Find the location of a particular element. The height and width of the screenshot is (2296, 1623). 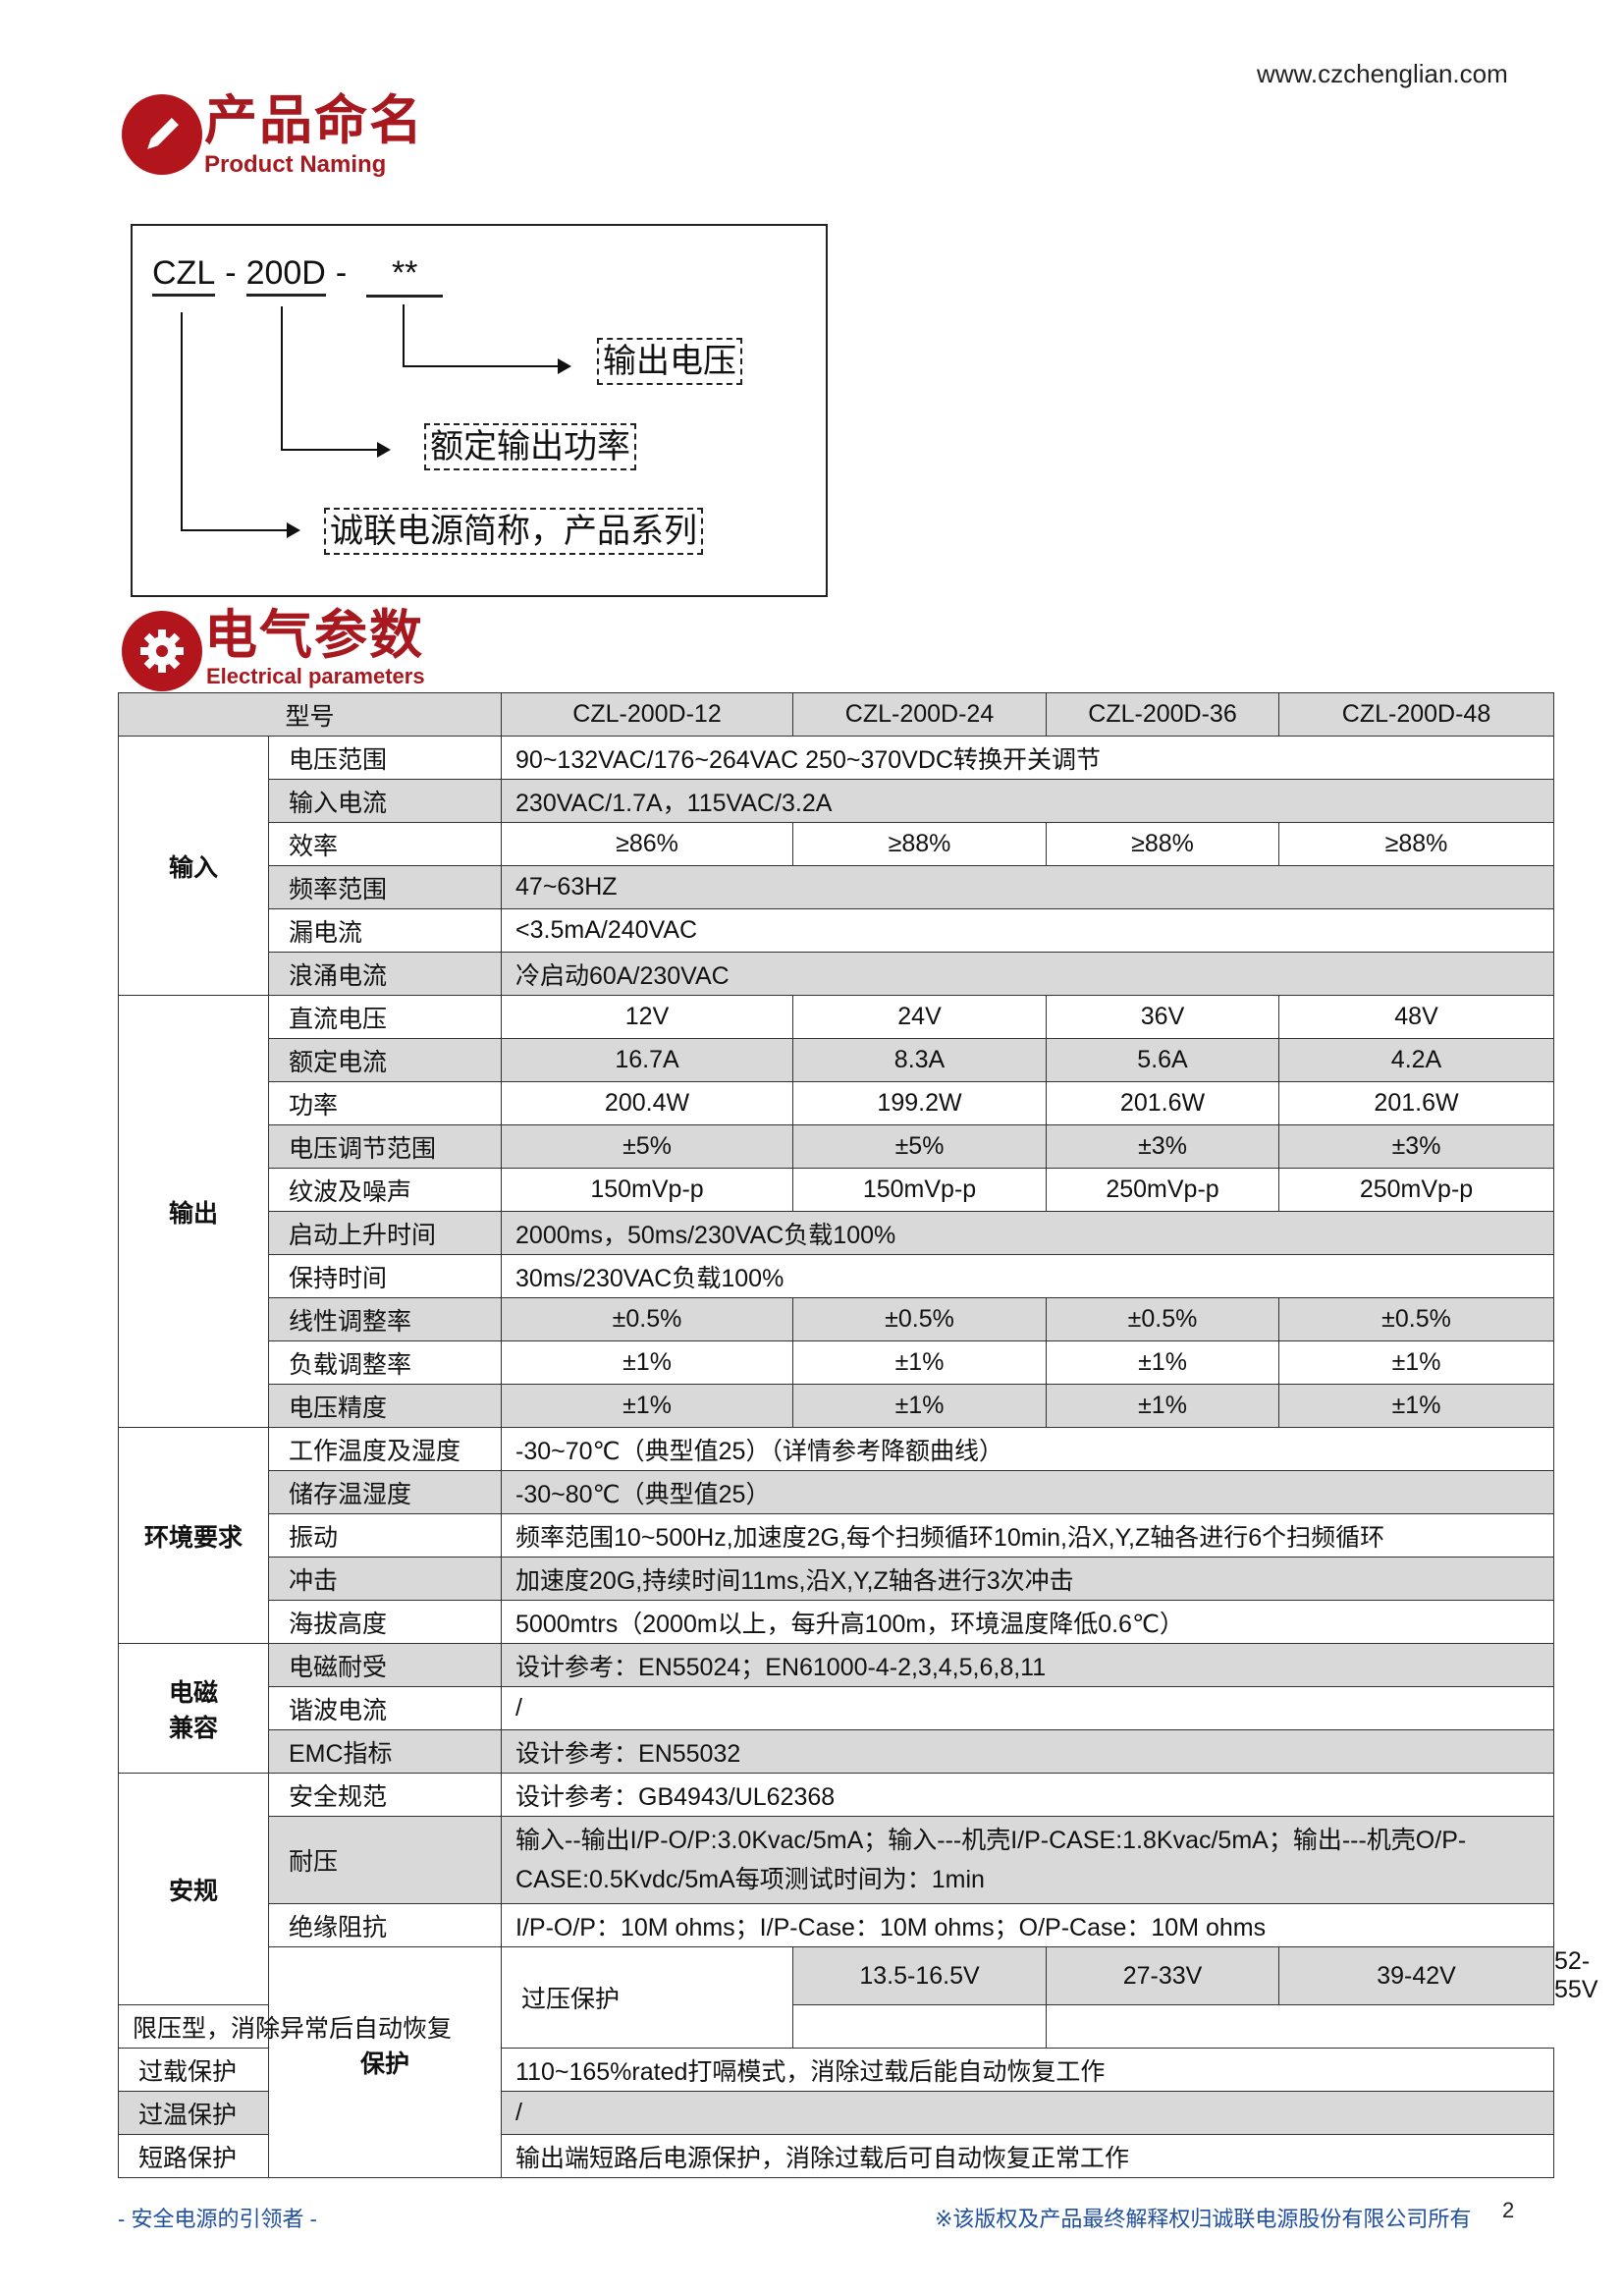

table-row: 储存温湿度 -30~80℃（典型值25） is located at coordinates (837, 1492).